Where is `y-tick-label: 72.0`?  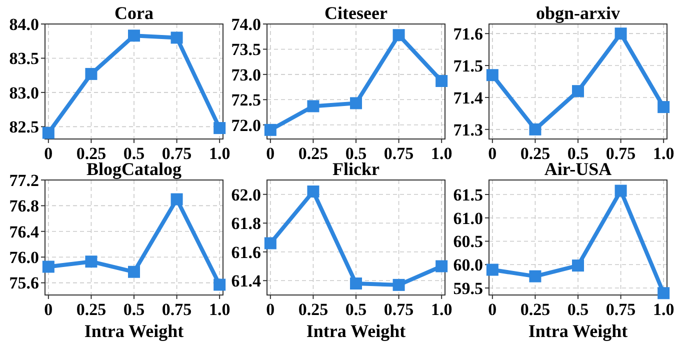
y-tick-label: 72.0 is located at coordinates (246, 125).